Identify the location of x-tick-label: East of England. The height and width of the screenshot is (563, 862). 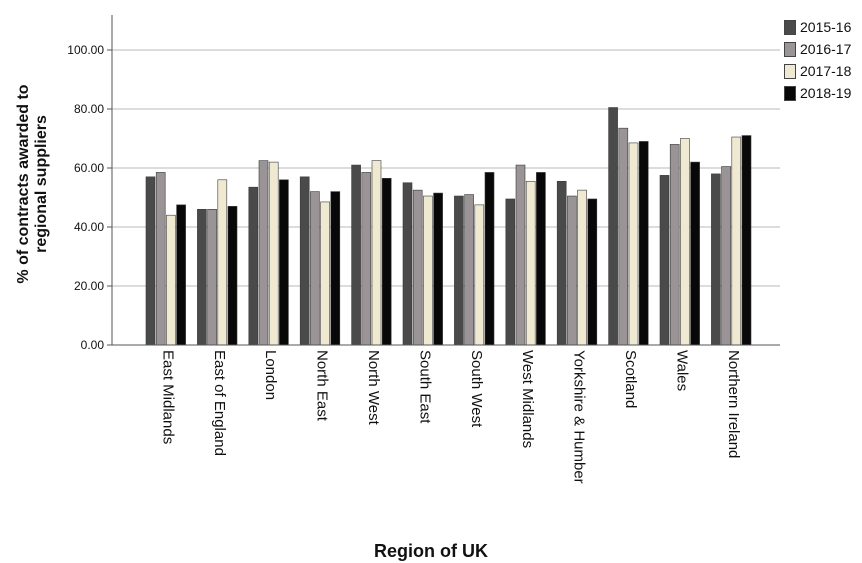
(219, 403).